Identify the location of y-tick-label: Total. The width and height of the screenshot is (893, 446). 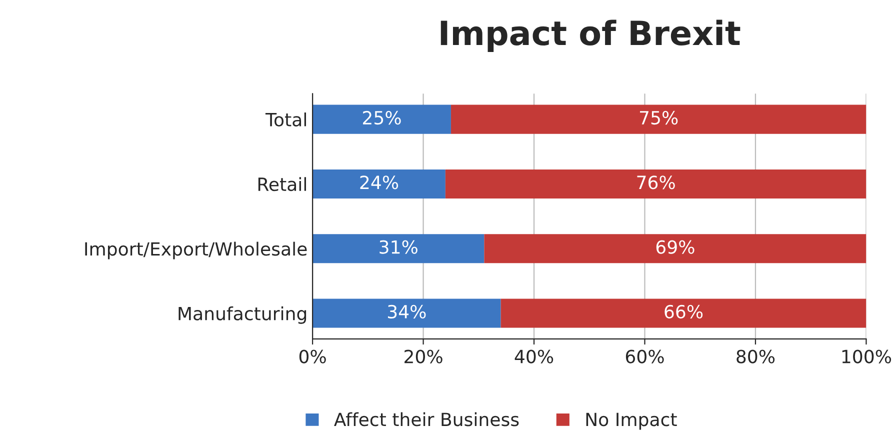
(285, 119).